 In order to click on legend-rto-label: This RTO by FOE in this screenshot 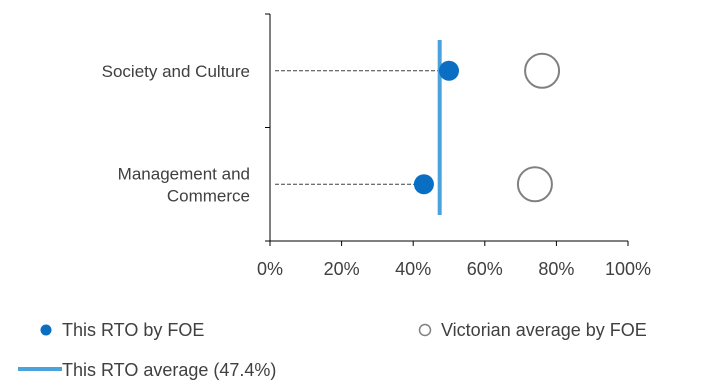, I will do `click(133, 330)`.